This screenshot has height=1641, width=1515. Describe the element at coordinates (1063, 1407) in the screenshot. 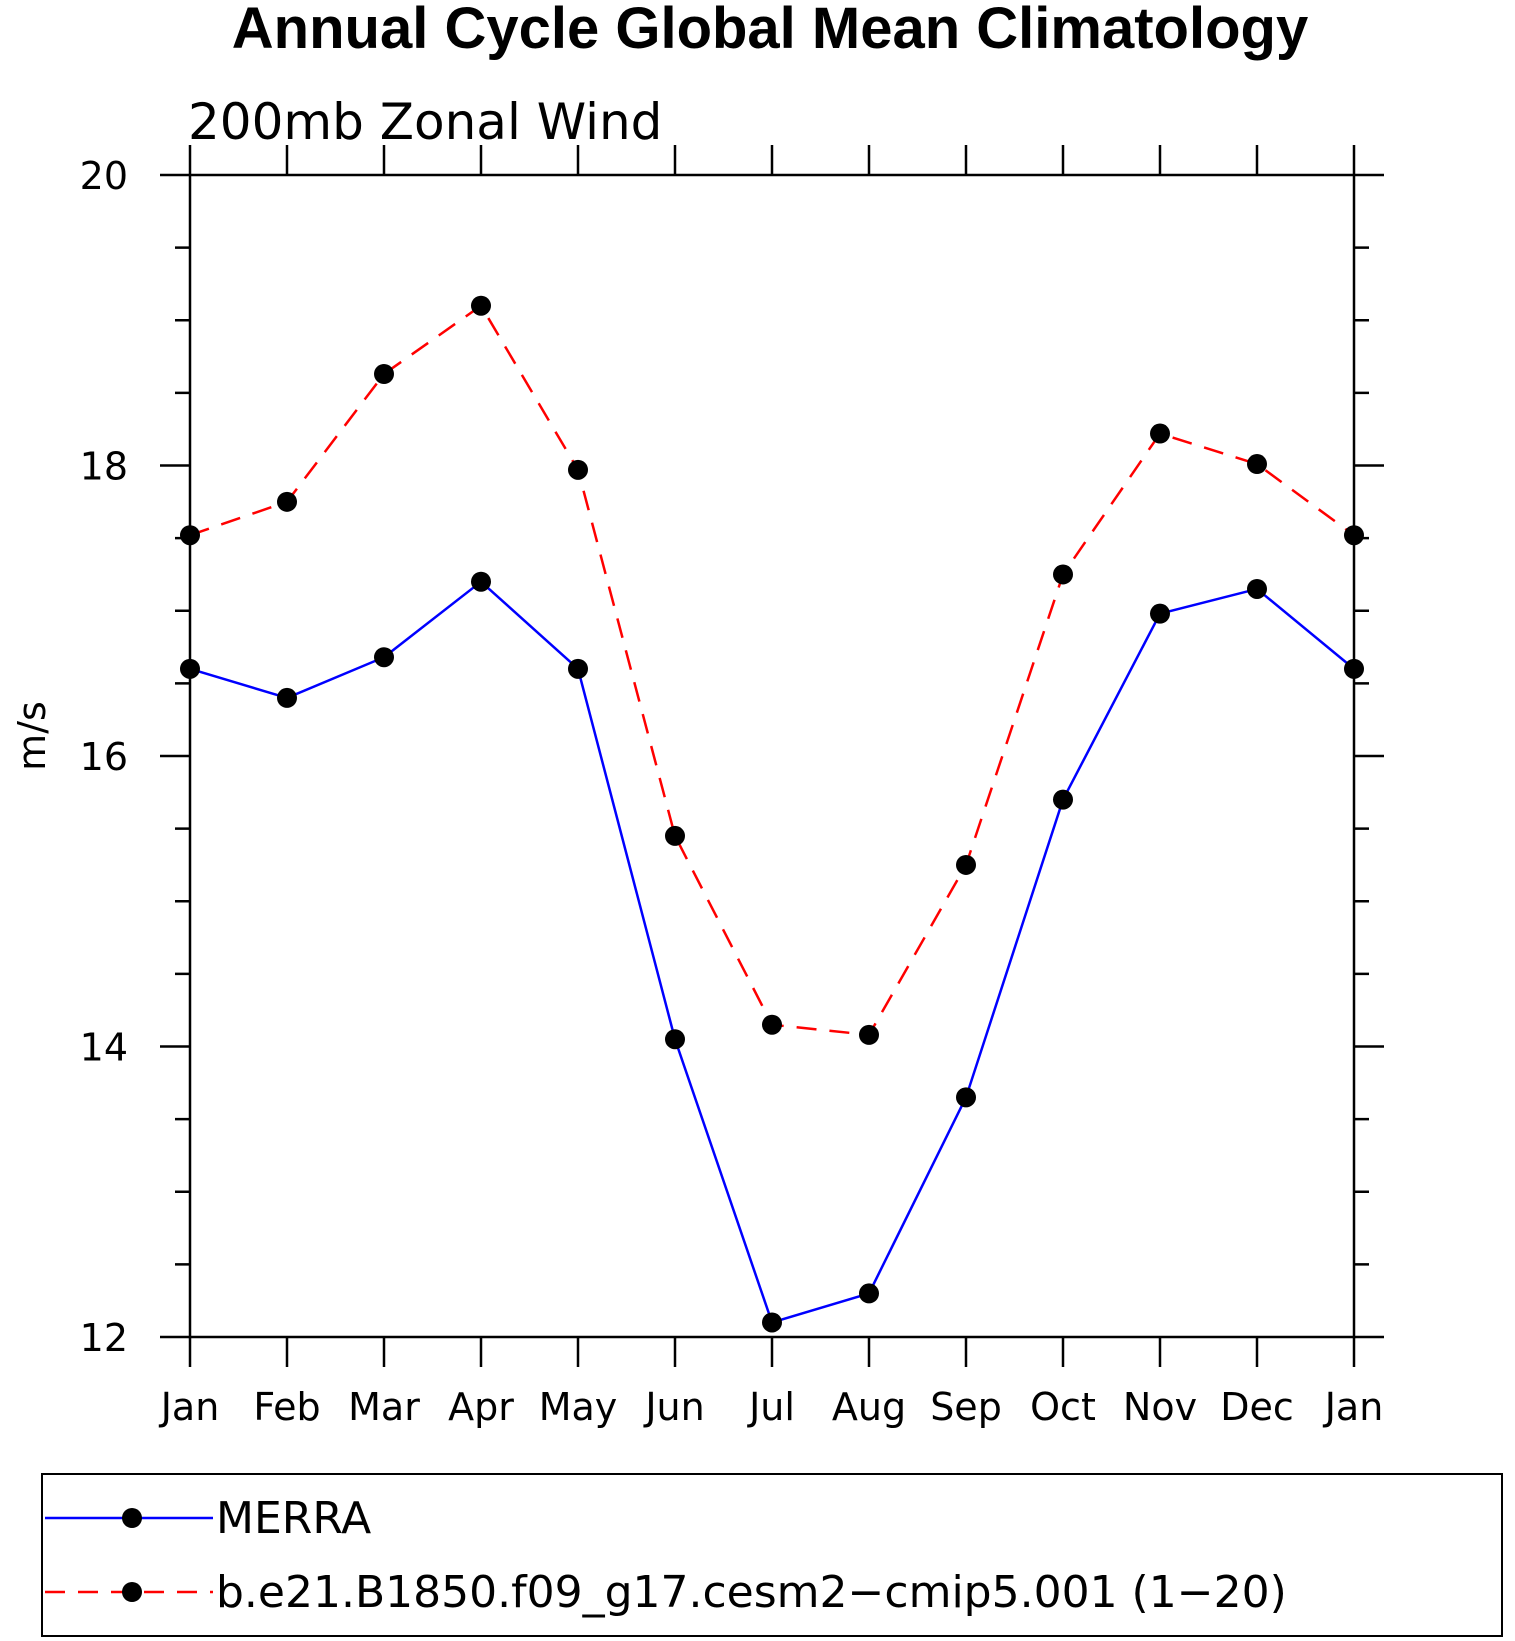

I see `x-tick-label: Oct` at that location.